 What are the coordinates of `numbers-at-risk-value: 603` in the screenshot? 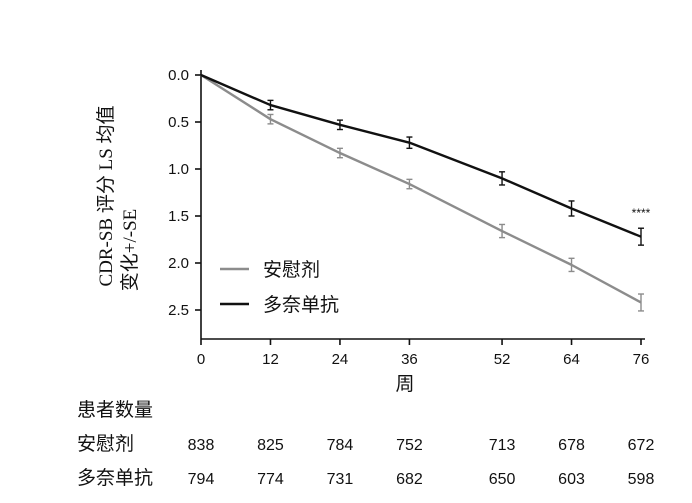 It's located at (571, 479).